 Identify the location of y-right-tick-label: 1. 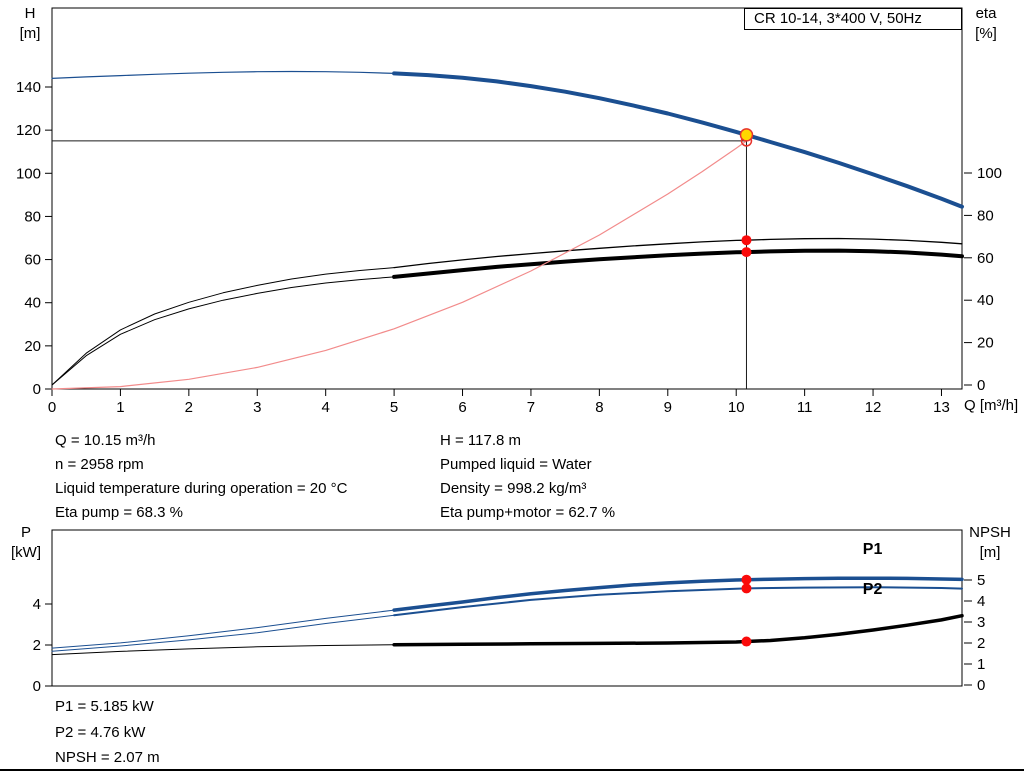
(981, 664).